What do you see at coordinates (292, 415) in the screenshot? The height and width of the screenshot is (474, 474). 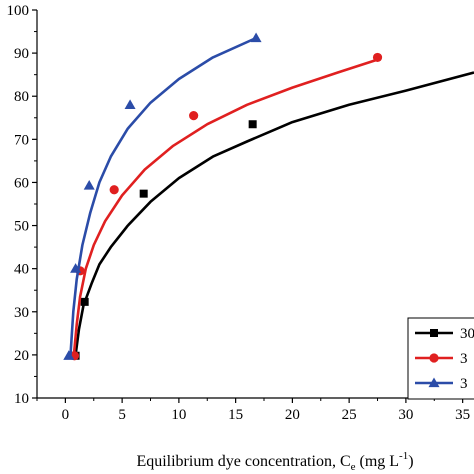 I see `x-tick-label: 20` at bounding box center [292, 415].